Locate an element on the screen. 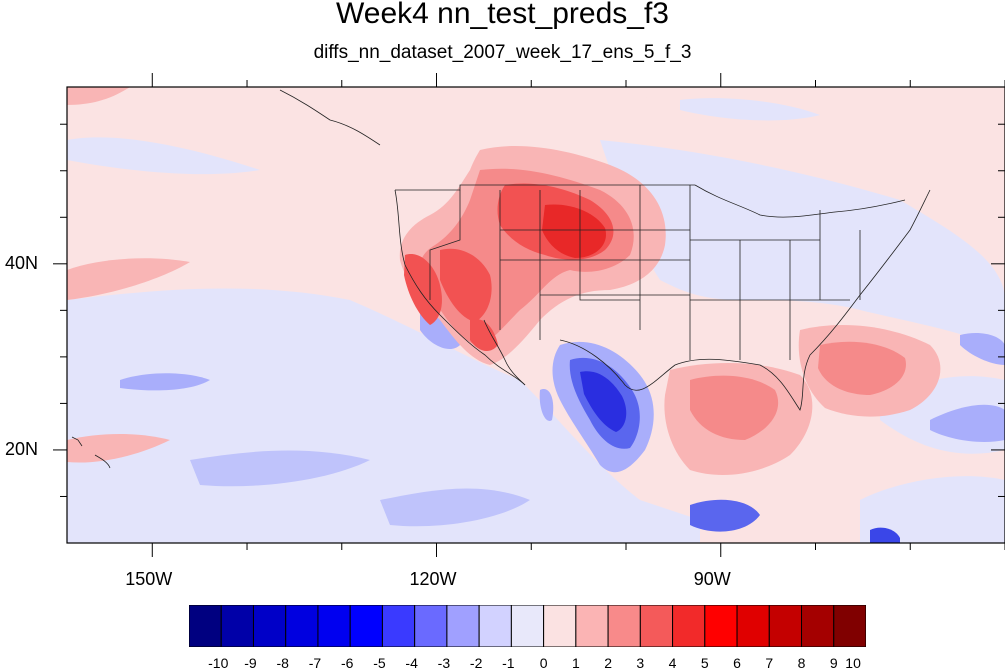 The image size is (1005, 672). colorbar-label: -10 is located at coordinates (218, 663).